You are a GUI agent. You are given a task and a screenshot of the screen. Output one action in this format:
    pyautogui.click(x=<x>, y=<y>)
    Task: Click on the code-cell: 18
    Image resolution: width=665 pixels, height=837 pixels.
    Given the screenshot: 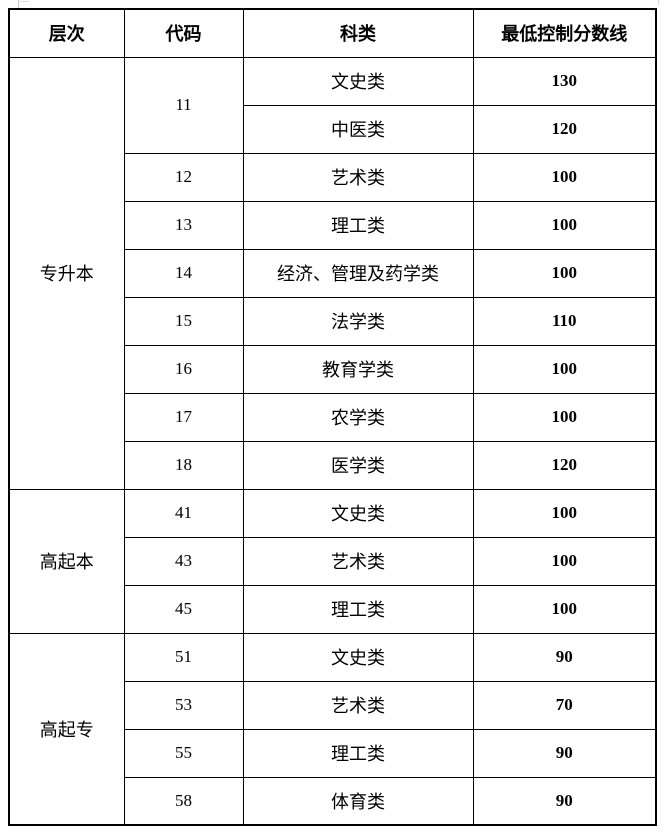 What is the action you would take?
    pyautogui.click(x=183, y=465)
    